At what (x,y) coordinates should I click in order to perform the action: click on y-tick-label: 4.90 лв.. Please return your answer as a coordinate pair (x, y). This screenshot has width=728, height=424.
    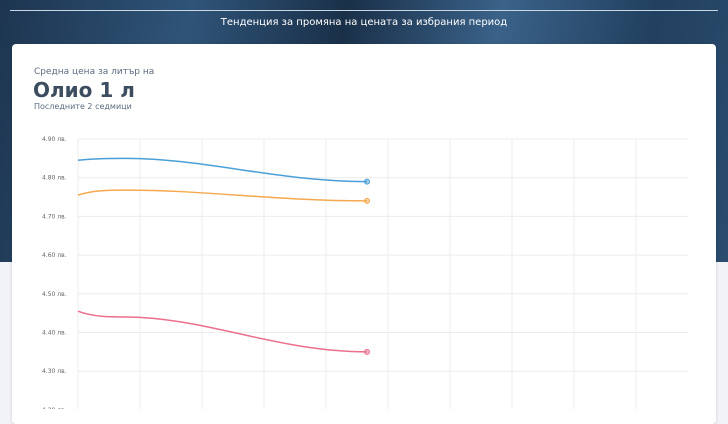
    Looking at the image, I should click on (54, 139).